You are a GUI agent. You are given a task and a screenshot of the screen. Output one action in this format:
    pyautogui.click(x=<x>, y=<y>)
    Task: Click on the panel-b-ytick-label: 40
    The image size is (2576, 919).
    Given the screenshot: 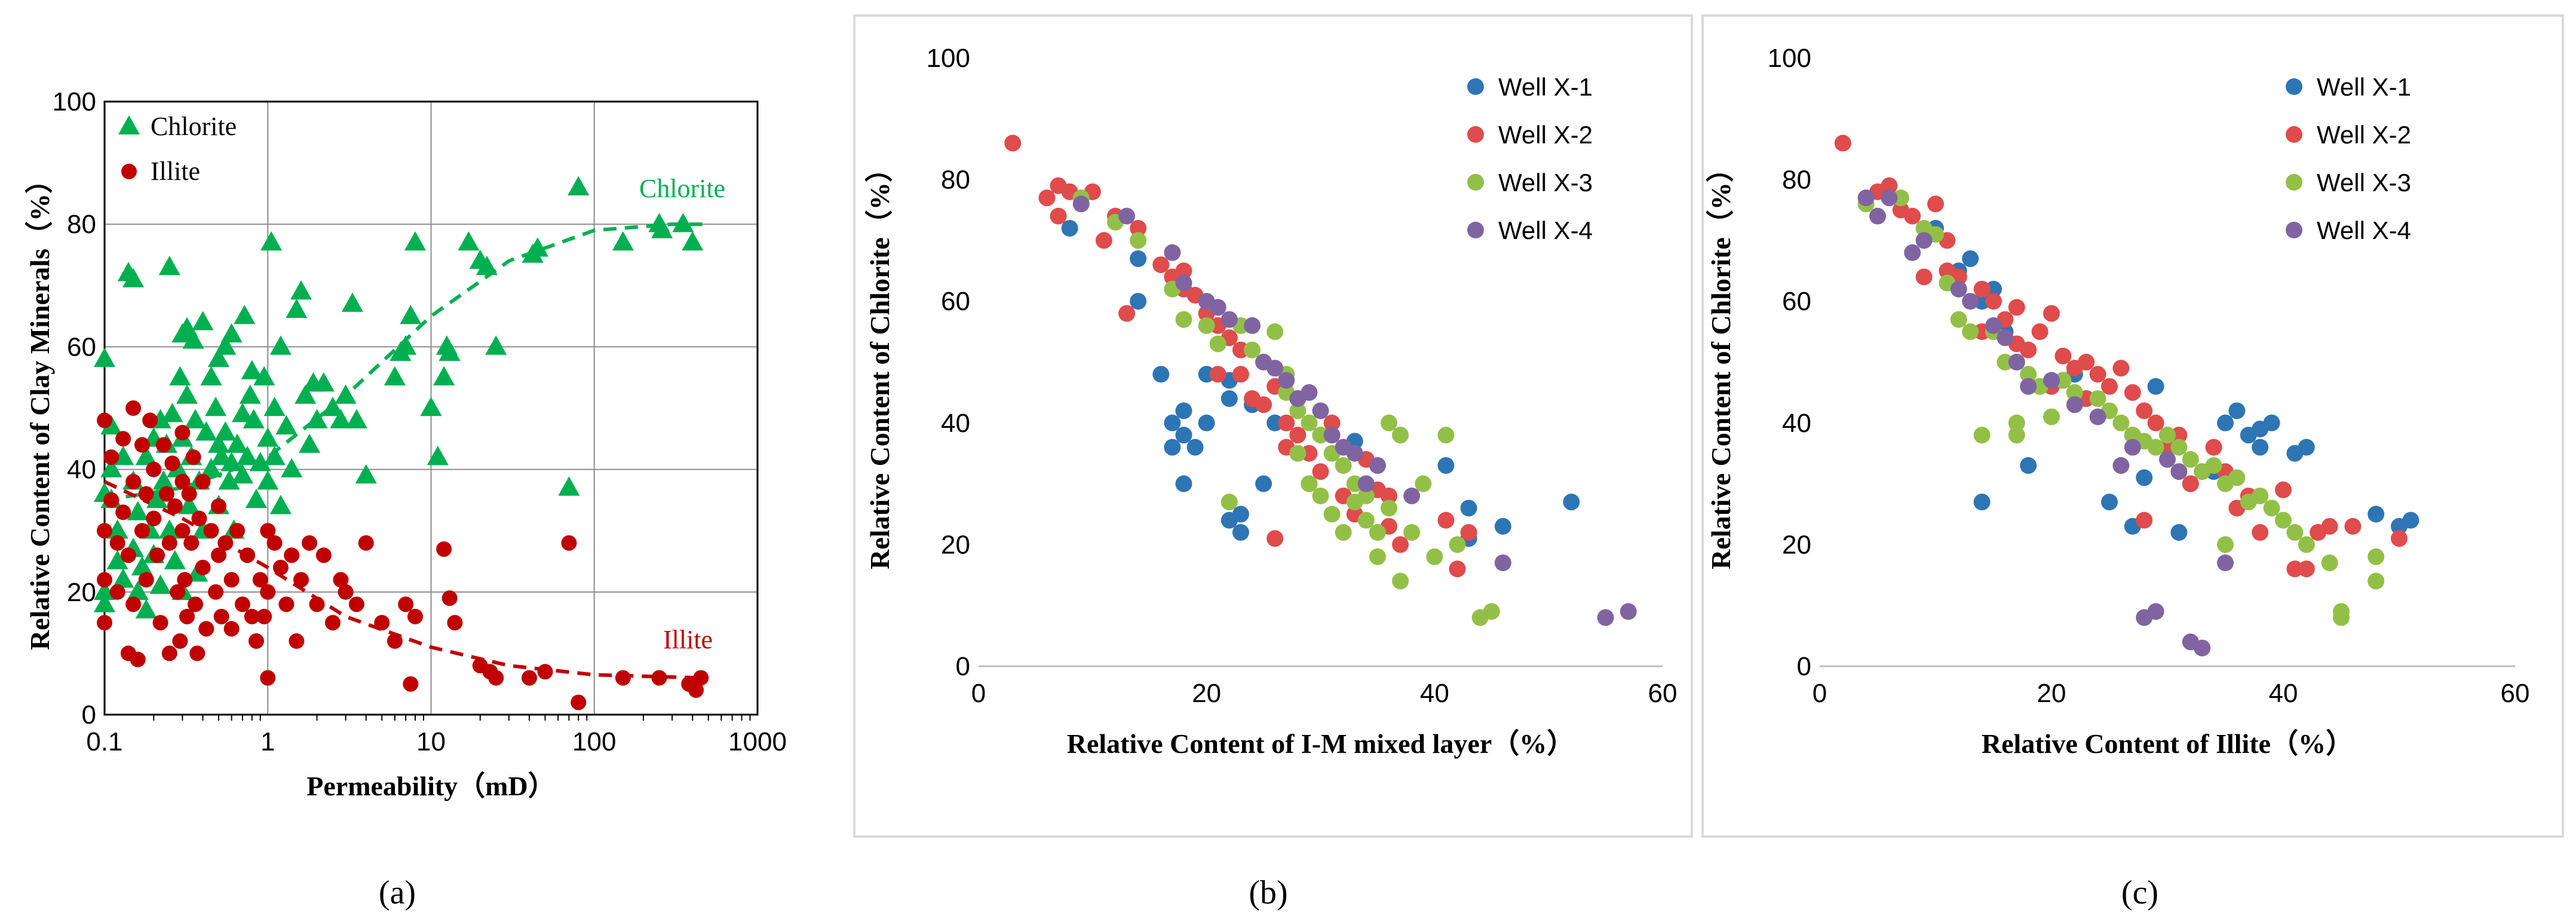 What is the action you would take?
    pyautogui.click(x=955, y=423)
    